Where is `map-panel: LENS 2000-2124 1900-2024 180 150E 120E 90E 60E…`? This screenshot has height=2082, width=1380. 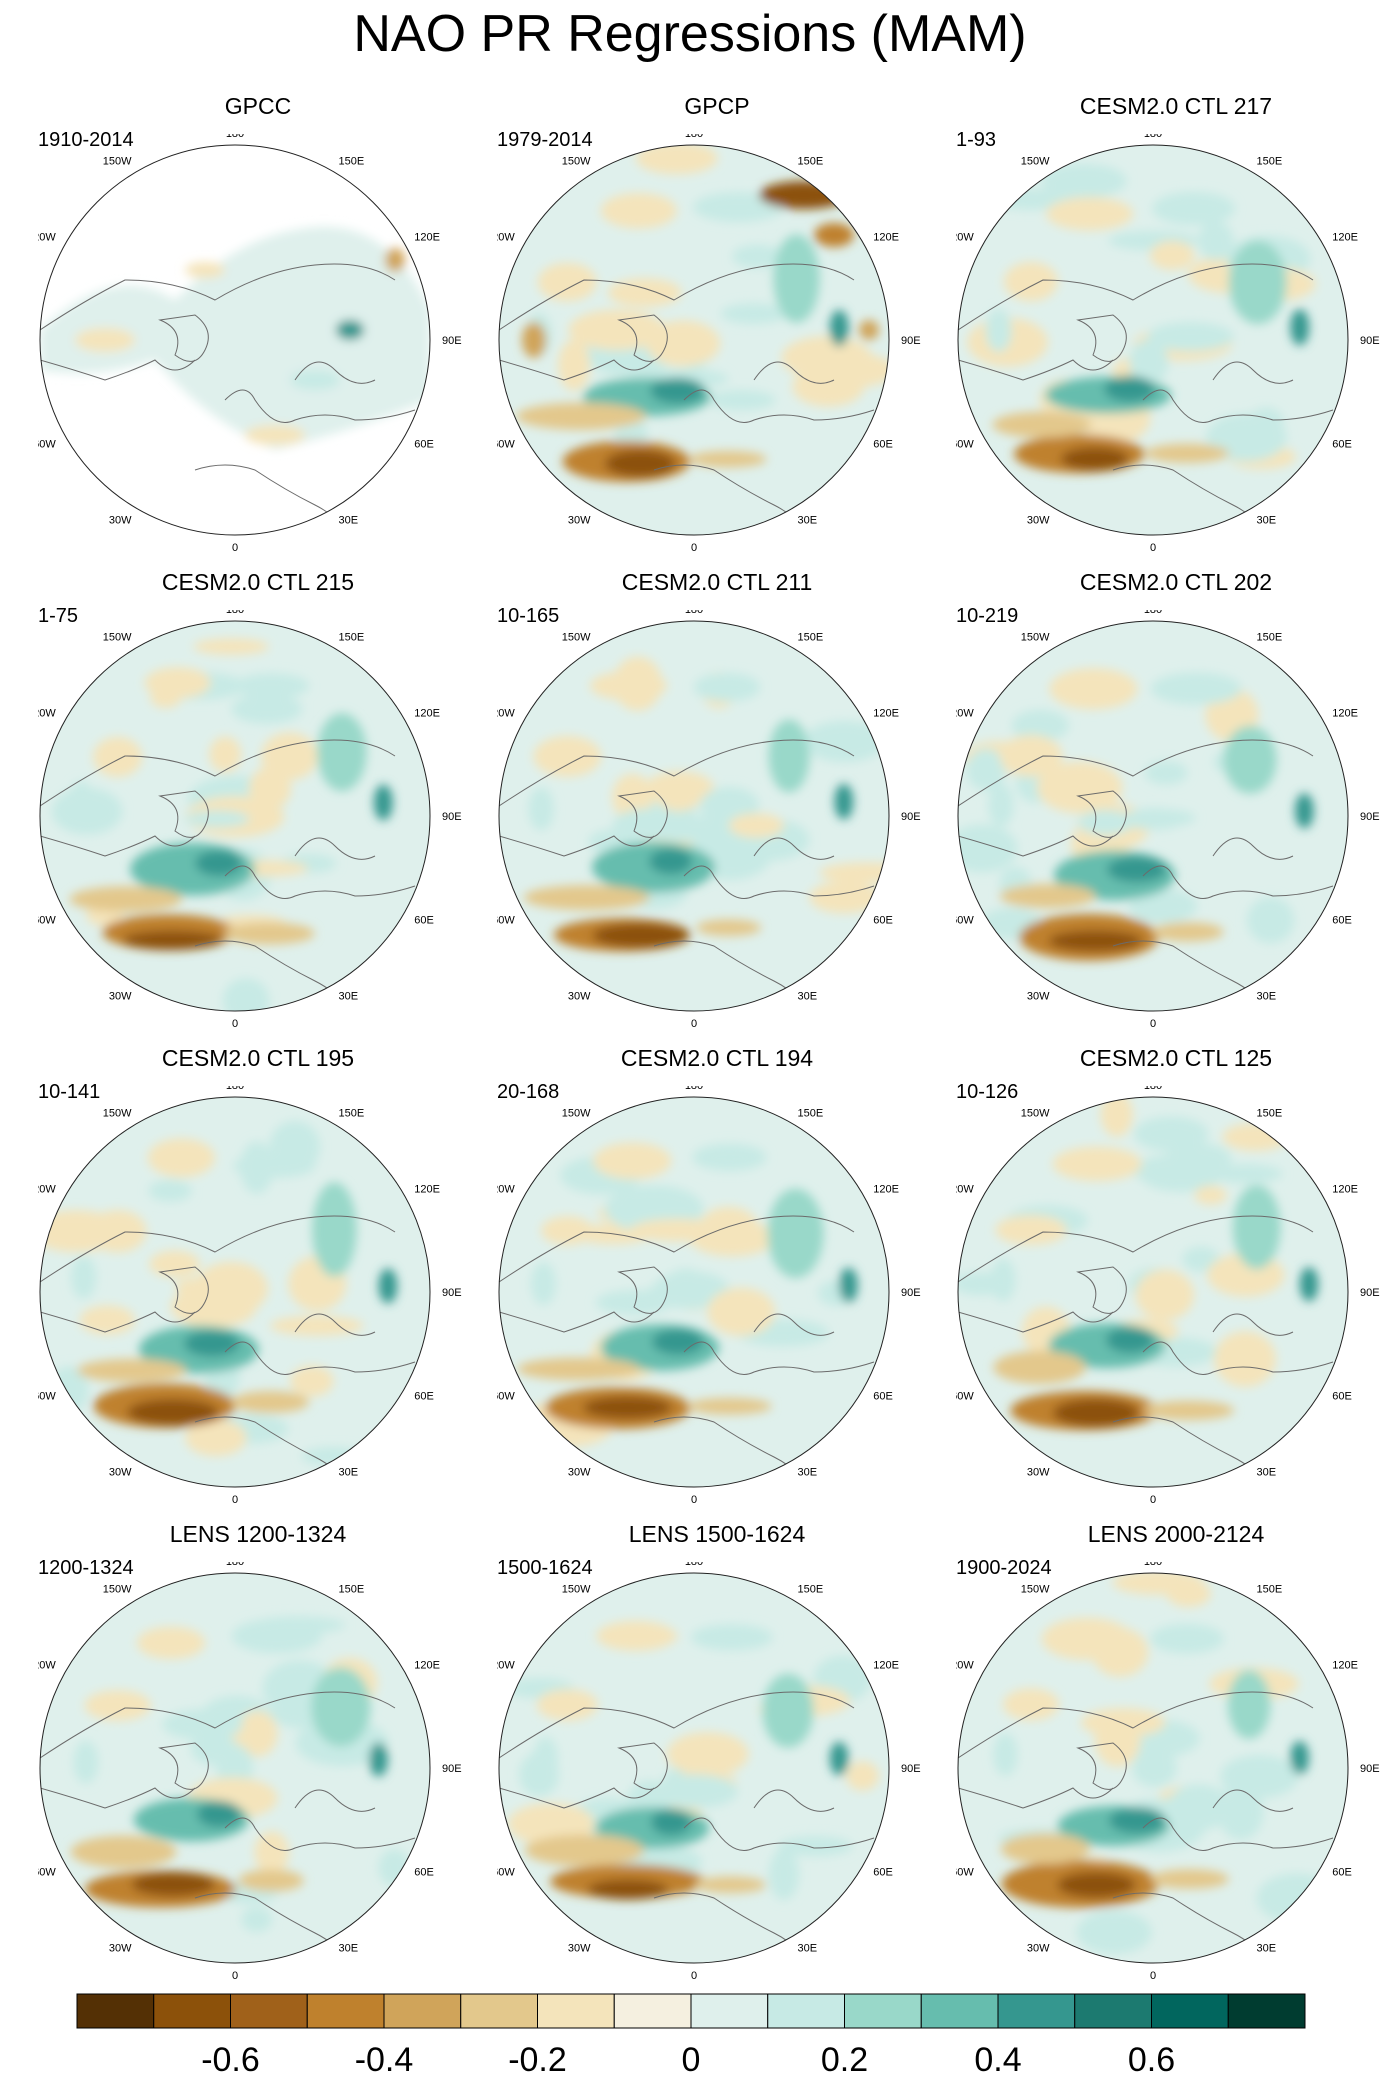 map-panel: LENS 2000-2124 1900-2024 180 150E 120E 90E 60E… is located at coordinates (1168, 1751).